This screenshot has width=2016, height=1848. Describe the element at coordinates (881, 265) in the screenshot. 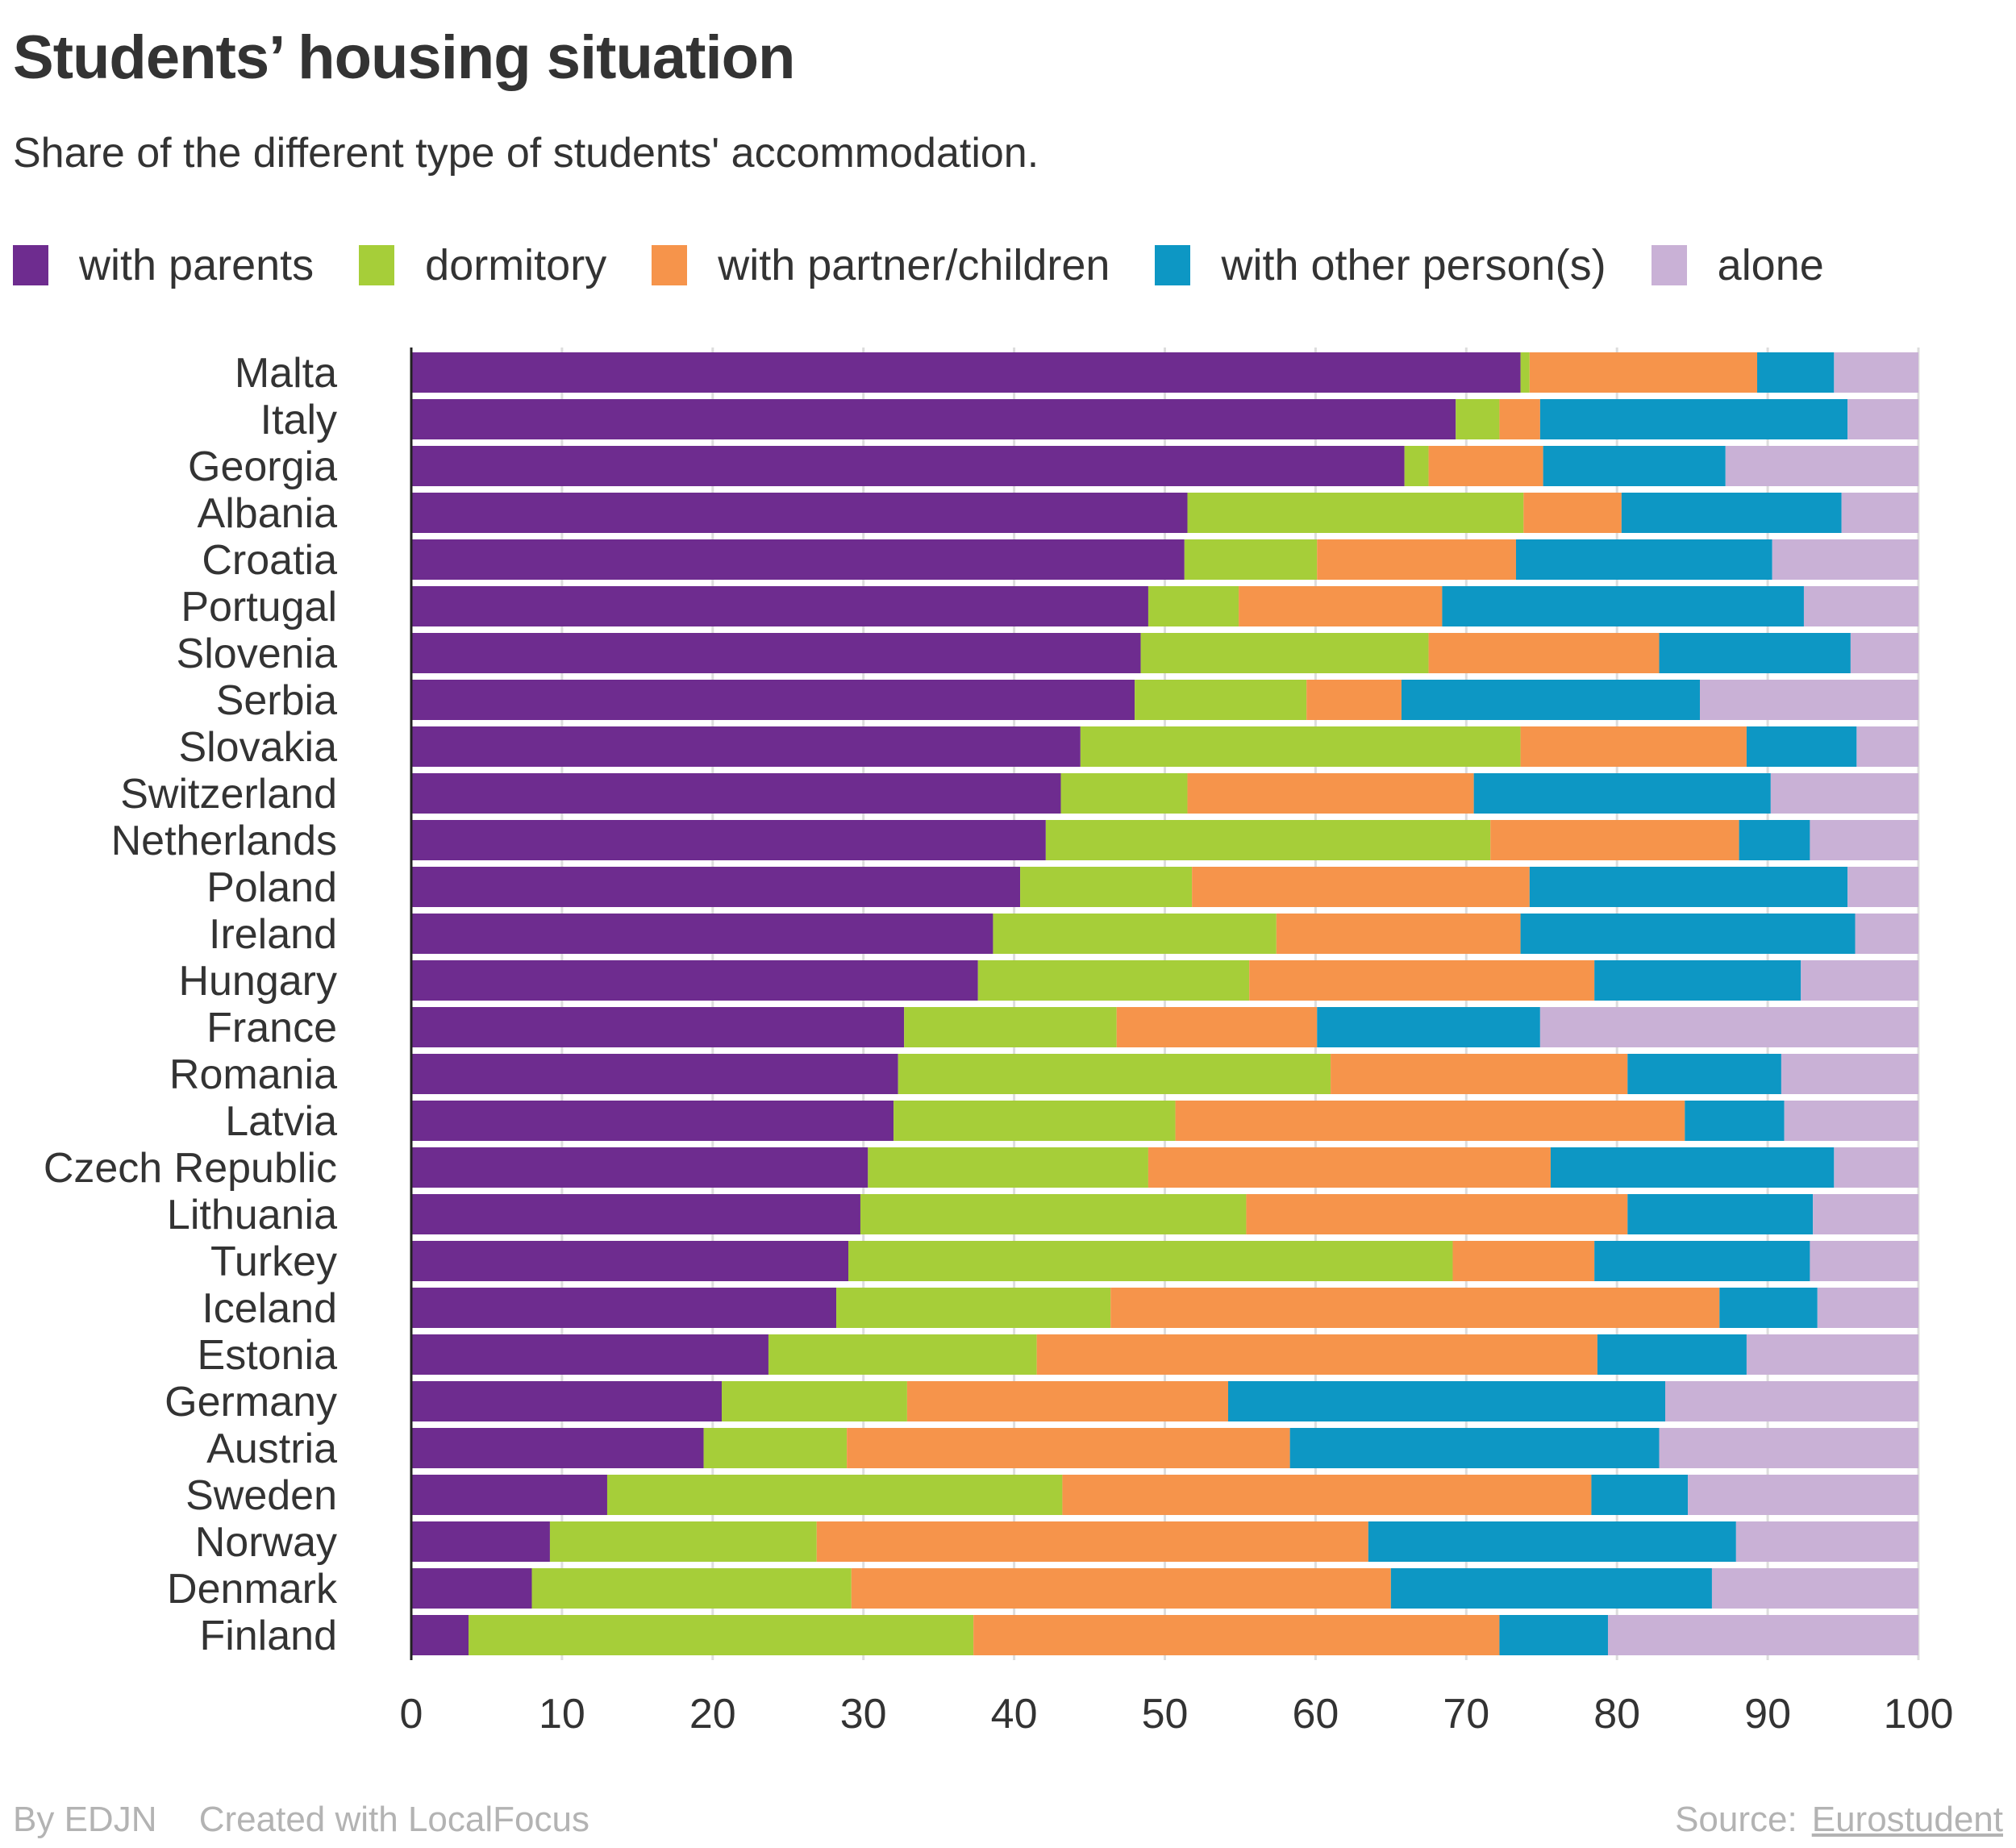

I see `legend-item: with partner/children` at that location.